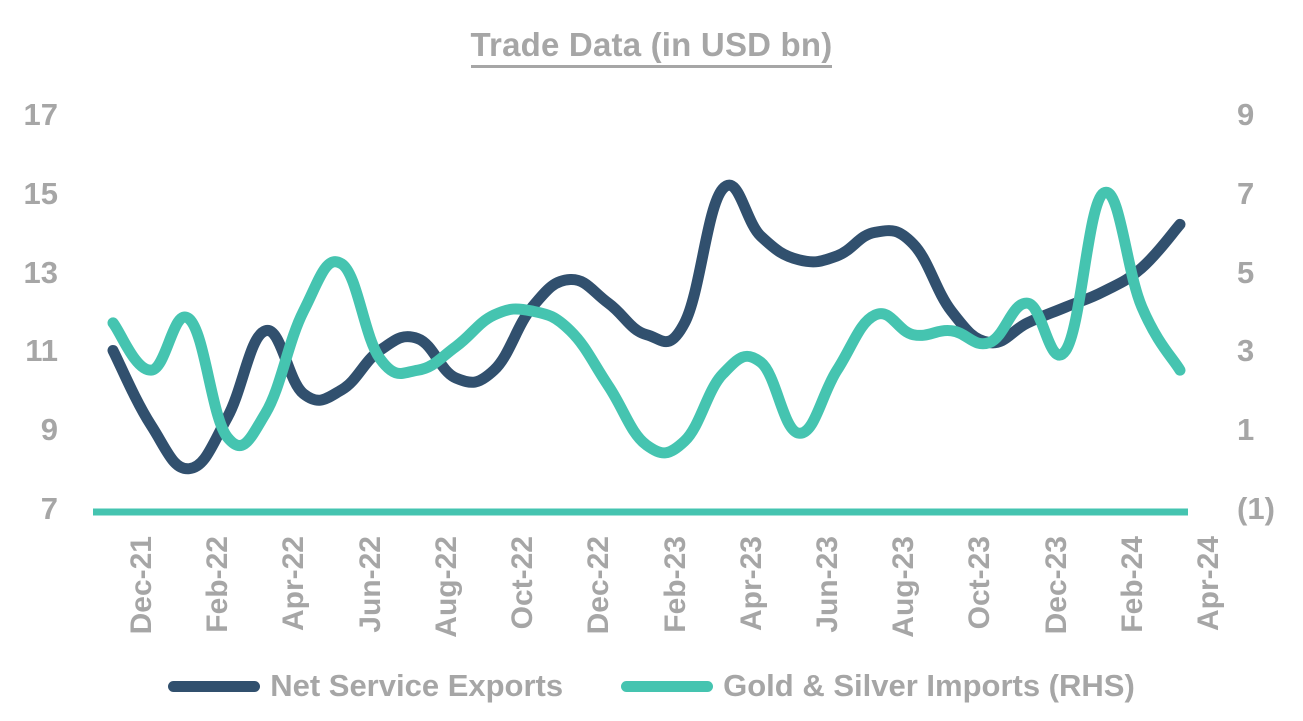  Describe the element at coordinates (446, 587) in the screenshot. I see `x-axis-tick: Aug-22` at that location.